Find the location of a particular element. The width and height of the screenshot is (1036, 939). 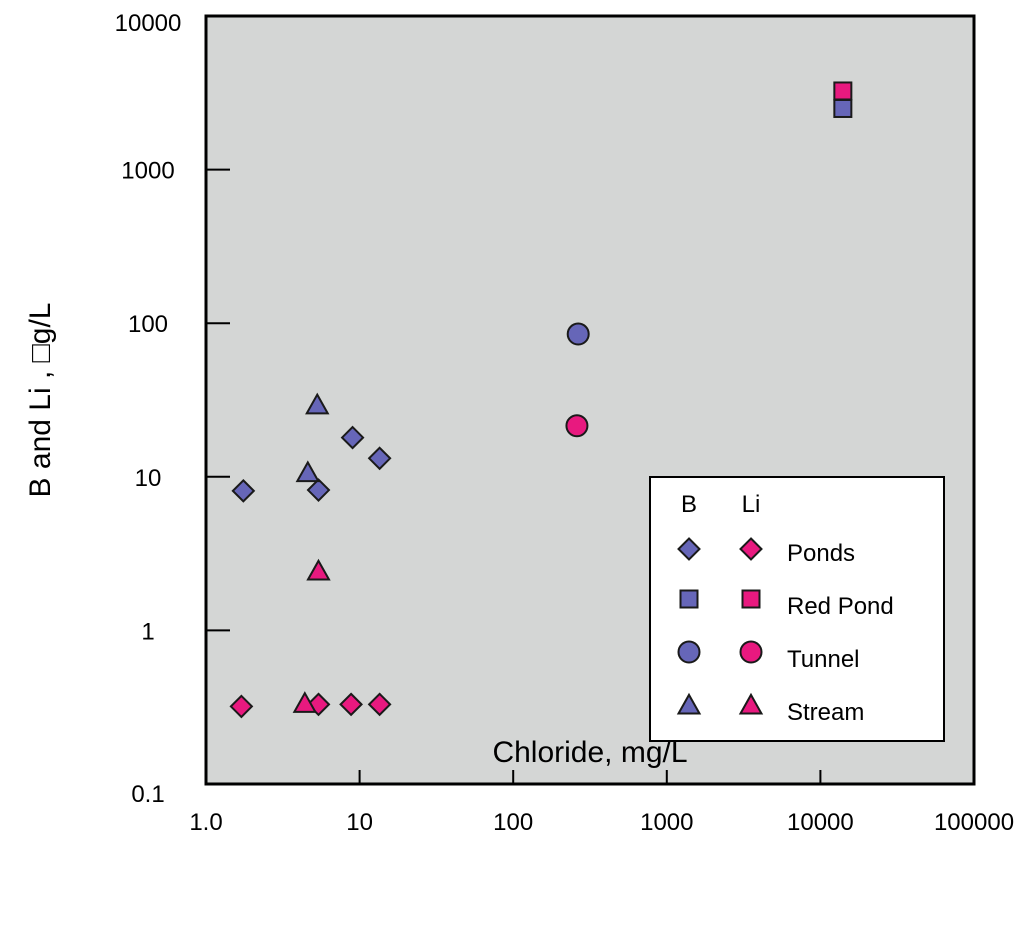

x-tick-label: 1000 is located at coordinates (666, 822).